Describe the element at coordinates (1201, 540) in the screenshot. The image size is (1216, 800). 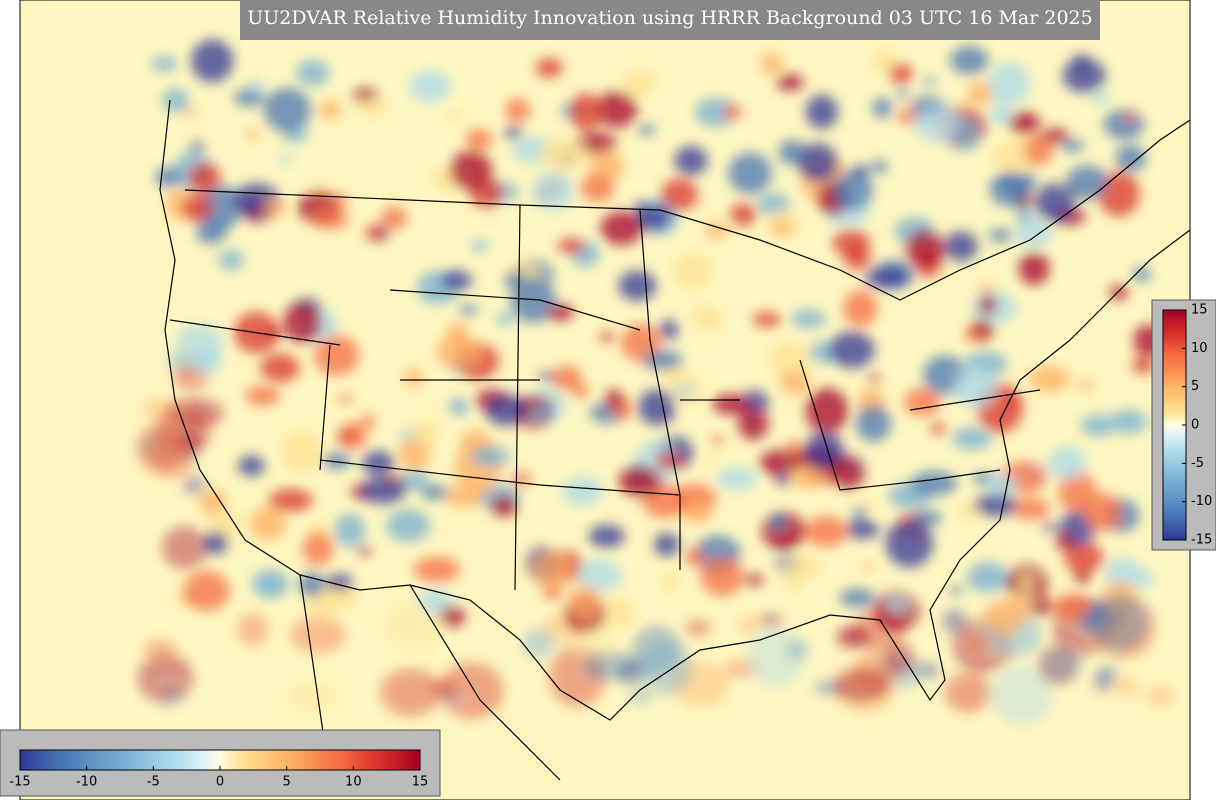
I see `colorbar-tick-label: -15` at that location.